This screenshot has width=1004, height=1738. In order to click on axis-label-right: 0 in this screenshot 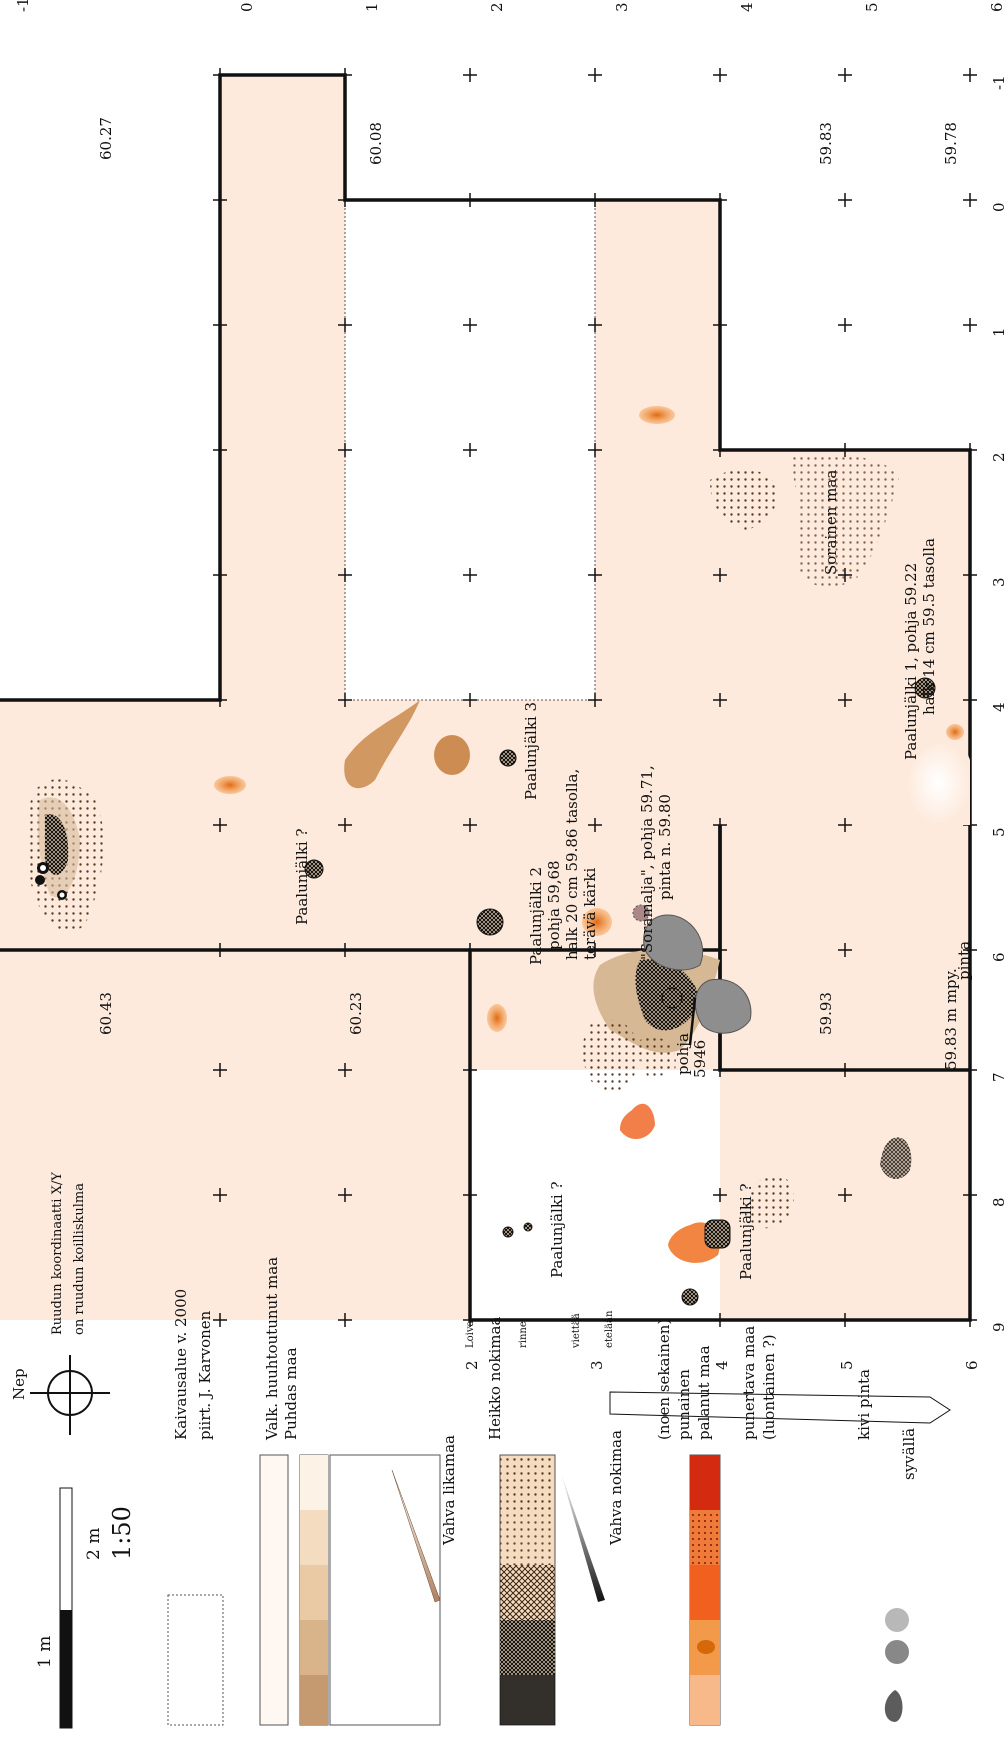, I will do `click(997, 207)`.